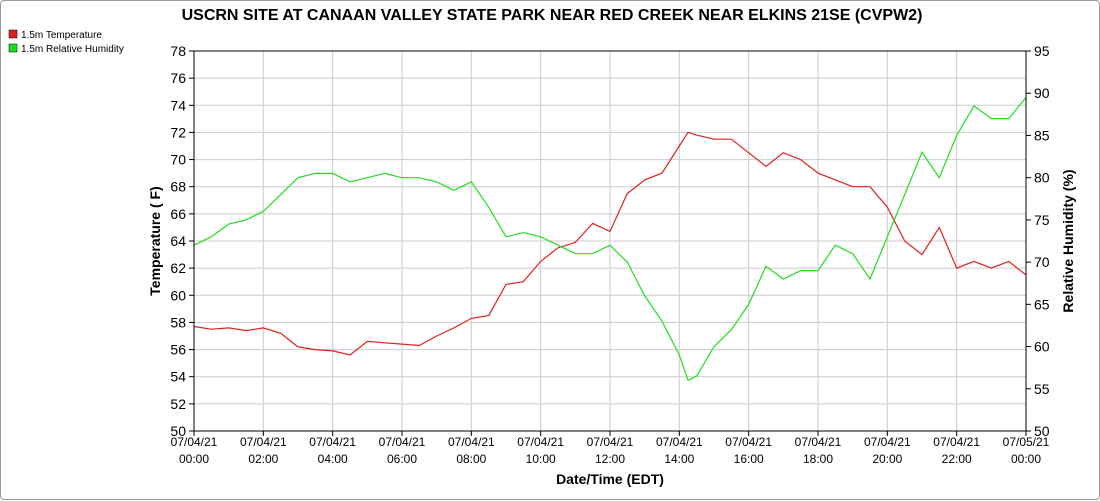 The height and width of the screenshot is (501, 1100). I want to click on y-left-tick-labels: 50 52 54 56 58 60 62 64 66 68 70 72 74 76 78, so click(178, 241).